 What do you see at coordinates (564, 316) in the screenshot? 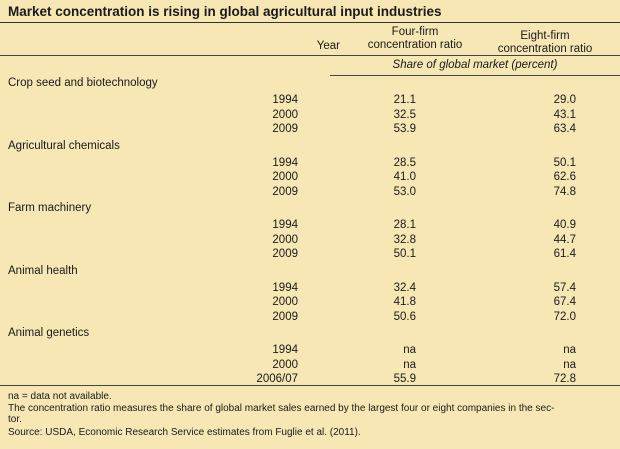
I see `cell-eight-firm: 72.0` at bounding box center [564, 316].